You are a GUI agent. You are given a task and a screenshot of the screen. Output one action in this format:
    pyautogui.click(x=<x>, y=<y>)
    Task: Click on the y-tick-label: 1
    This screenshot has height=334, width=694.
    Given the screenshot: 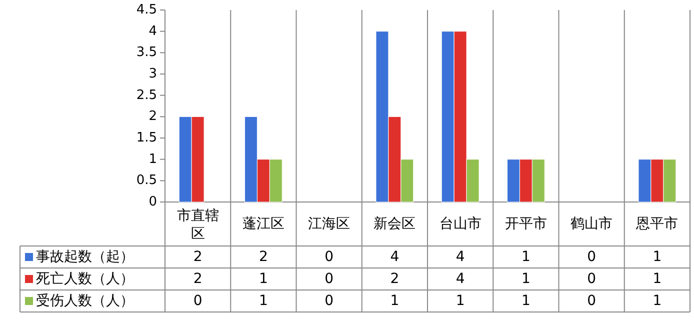 What is the action you would take?
    pyautogui.click(x=152, y=159)
    